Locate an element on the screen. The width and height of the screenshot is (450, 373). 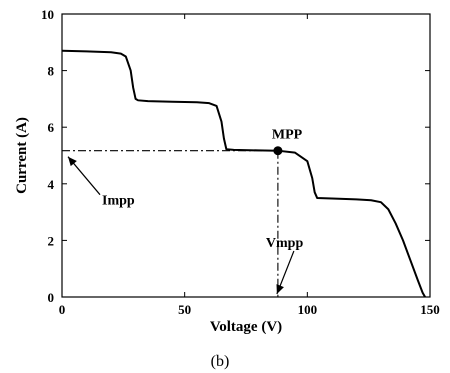
mpp-label: MPP is located at coordinates (287, 135).